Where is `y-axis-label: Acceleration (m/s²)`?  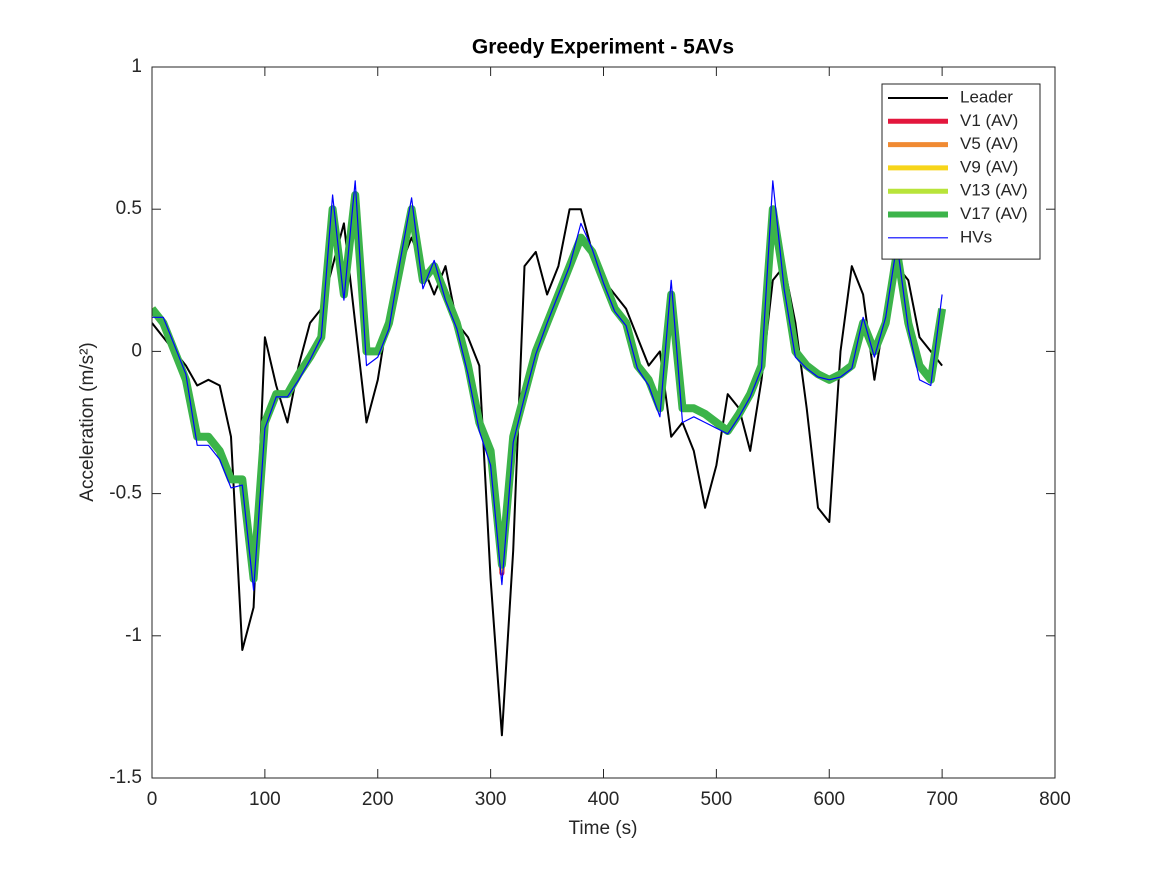
y-axis-label: Acceleration (m/s²) is located at coordinates (87, 421).